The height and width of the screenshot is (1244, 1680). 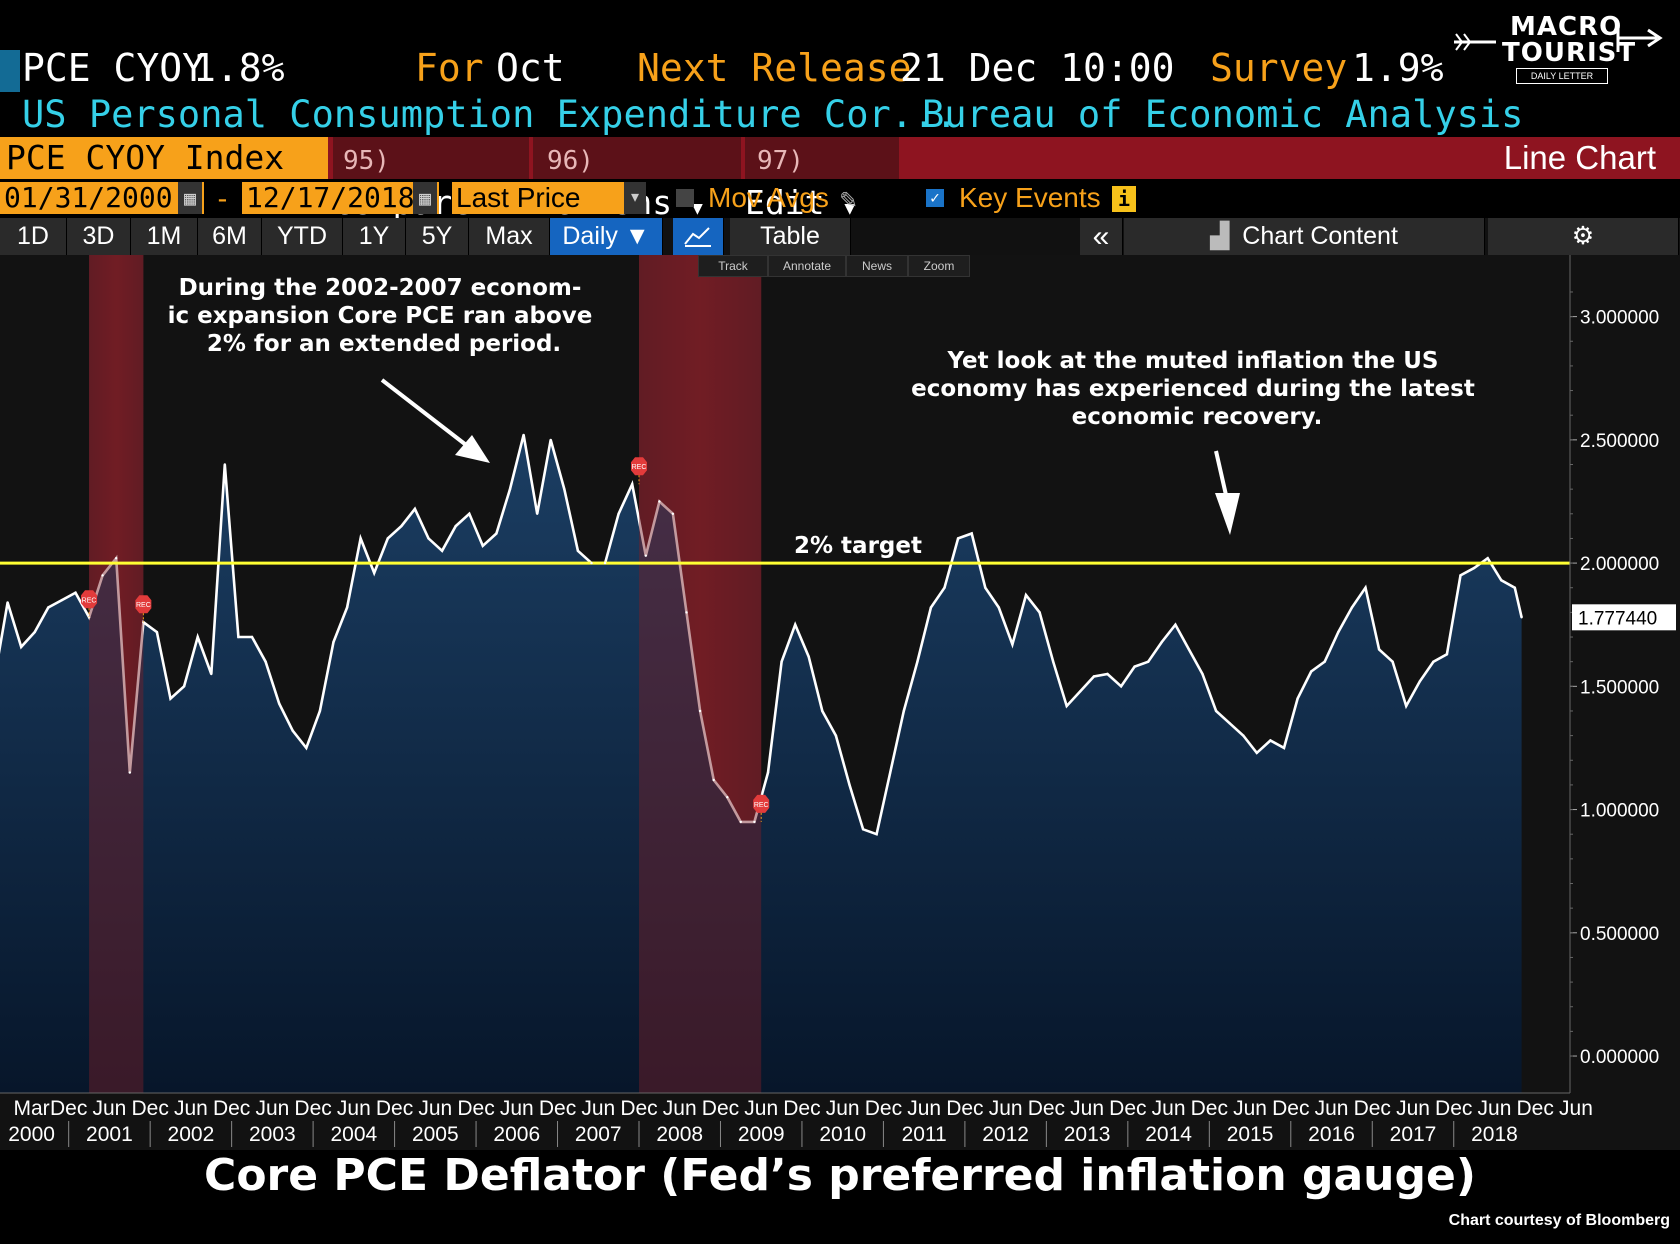 What do you see at coordinates (366, 161) in the screenshot?
I see `compare-number: 95)` at bounding box center [366, 161].